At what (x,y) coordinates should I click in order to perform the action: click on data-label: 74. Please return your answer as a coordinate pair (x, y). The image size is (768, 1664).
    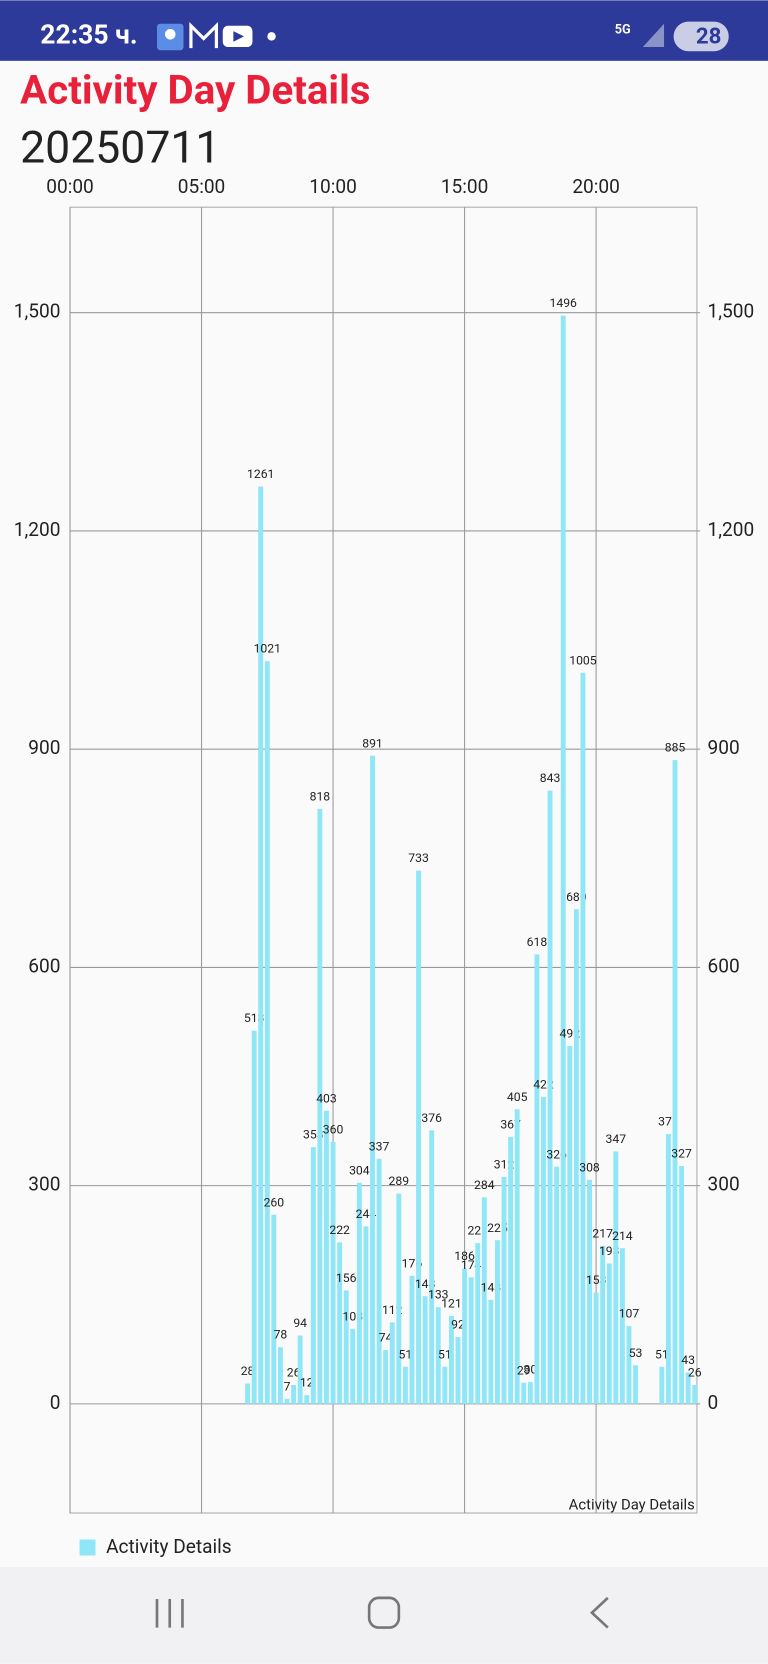
    Looking at the image, I should click on (386, 1338).